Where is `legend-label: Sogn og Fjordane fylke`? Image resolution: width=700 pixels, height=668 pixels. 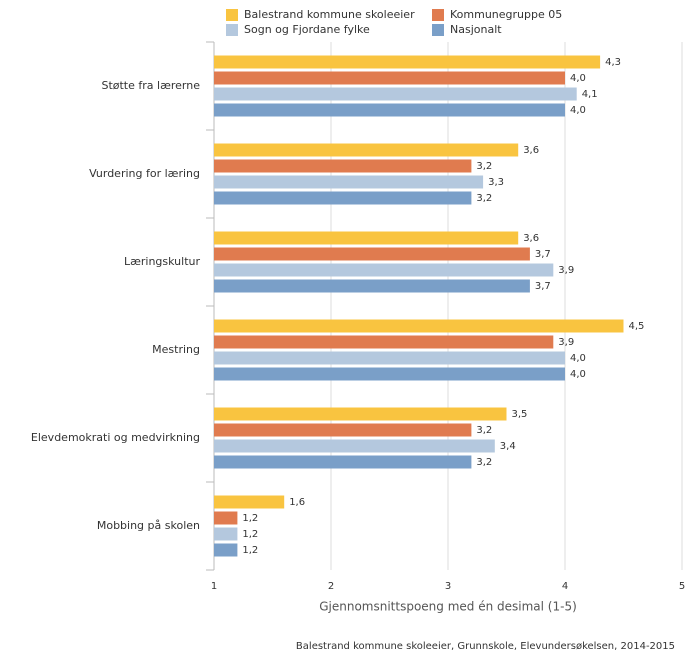
legend-label: Sogn og Fjordane fylke is located at coordinates (307, 29).